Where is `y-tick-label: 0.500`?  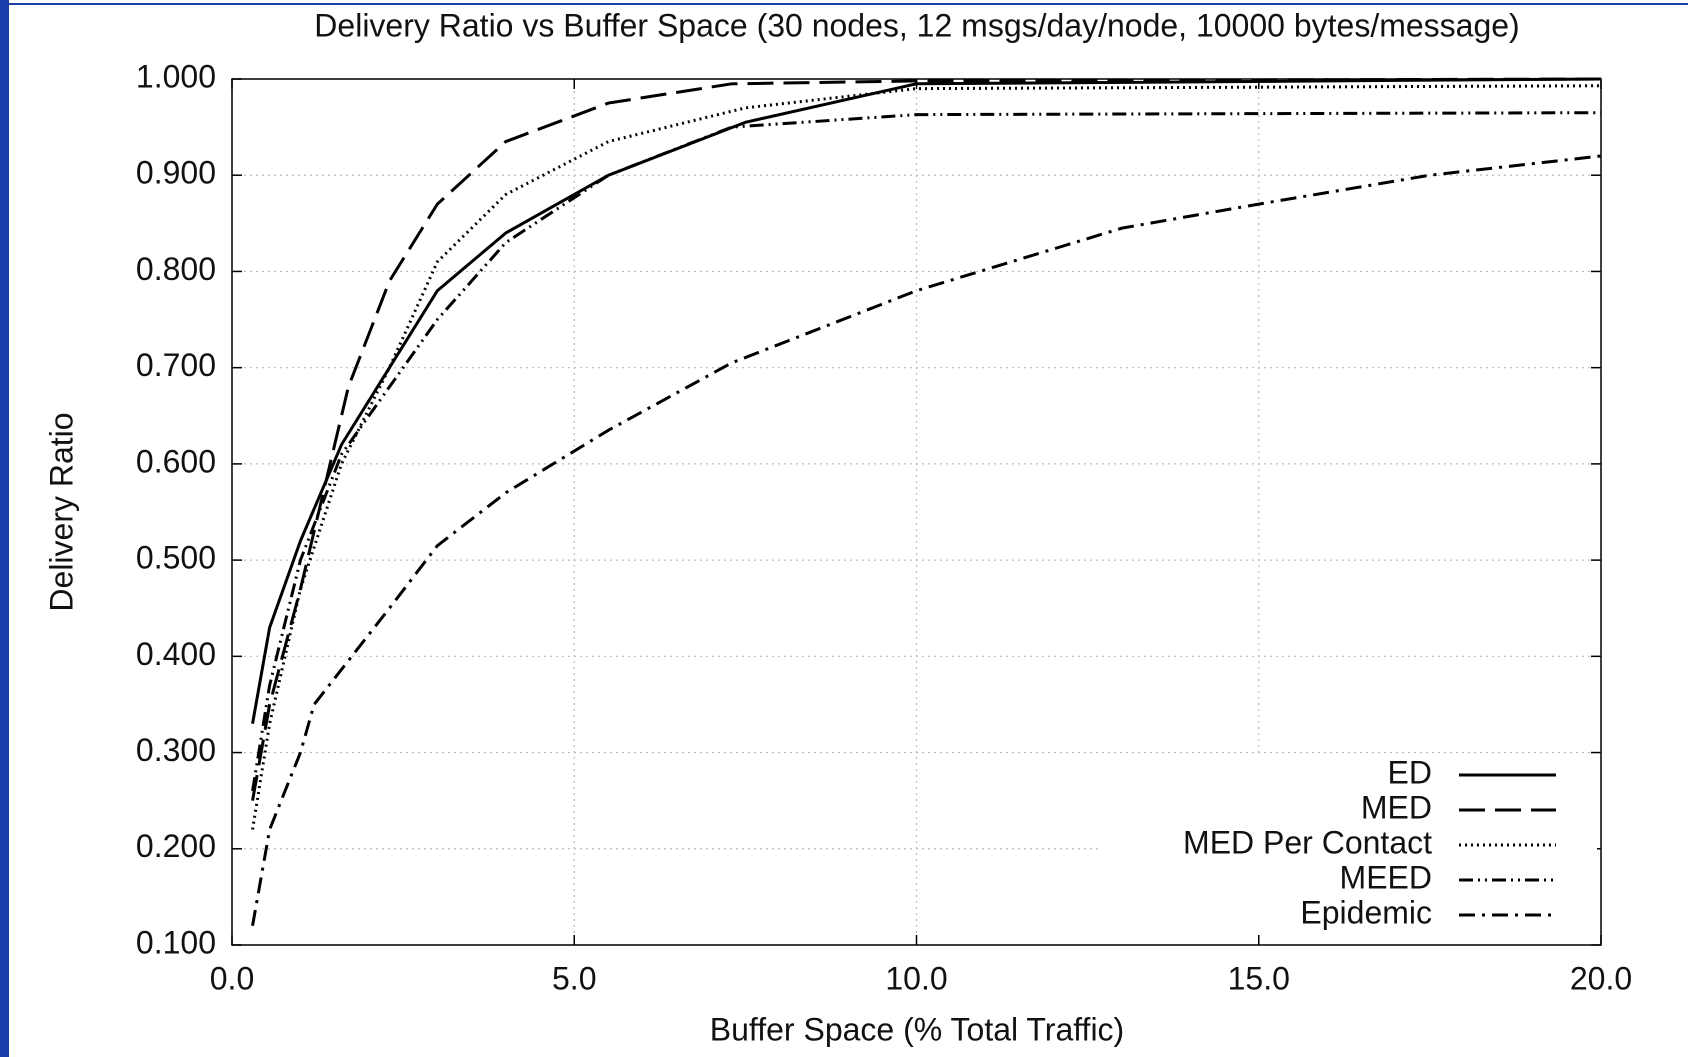 y-tick-label: 0.500 is located at coordinates (176, 558).